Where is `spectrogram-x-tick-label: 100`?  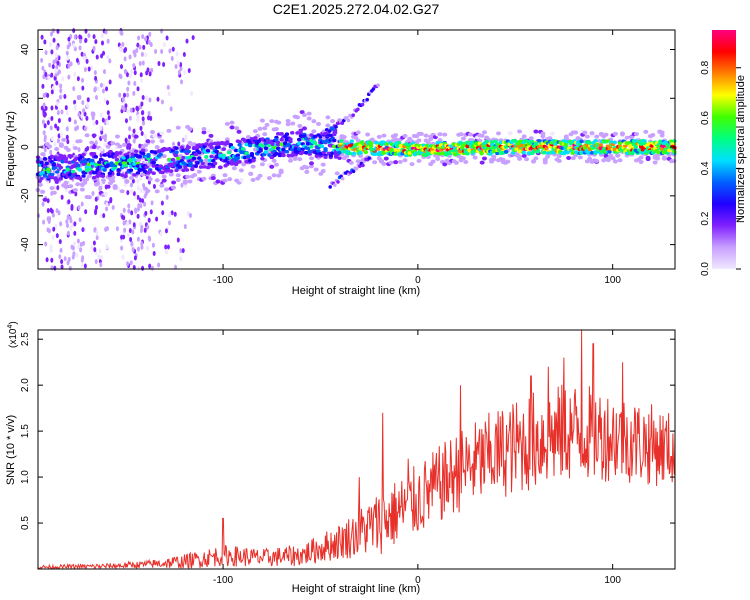 spectrogram-x-tick-label: 100 is located at coordinates (612, 280).